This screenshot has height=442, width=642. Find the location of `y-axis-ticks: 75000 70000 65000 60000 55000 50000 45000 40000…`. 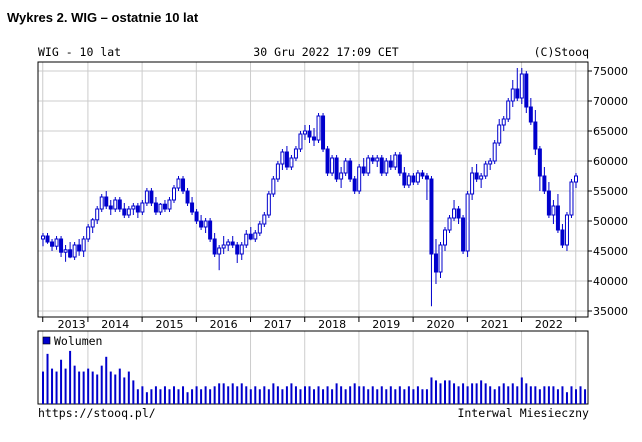

y-axis-ticks: 75000 70000 65000 60000 55000 50000 45000 40000… is located at coordinates (608, 191).